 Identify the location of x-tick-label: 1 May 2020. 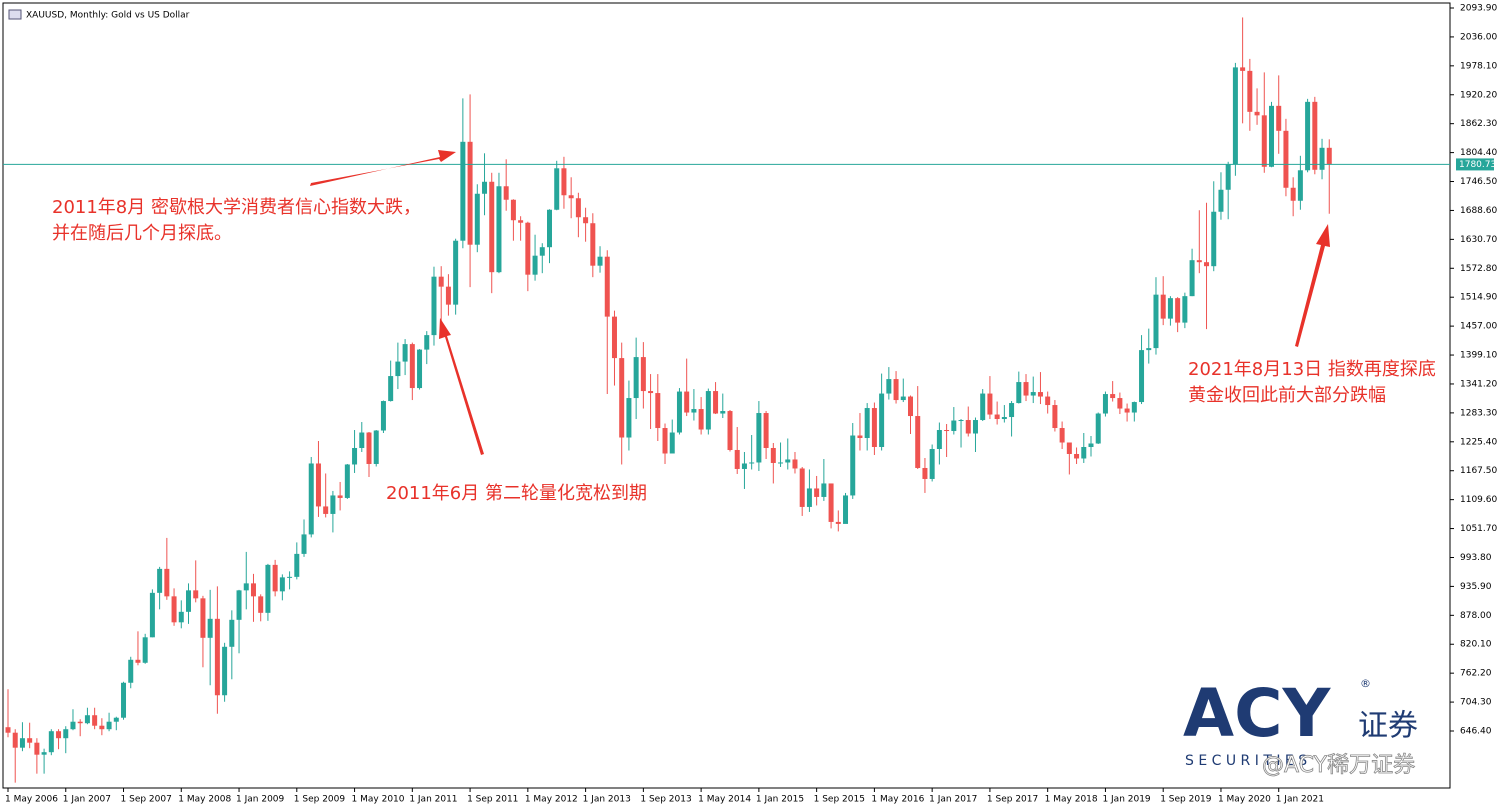
(1244, 800).